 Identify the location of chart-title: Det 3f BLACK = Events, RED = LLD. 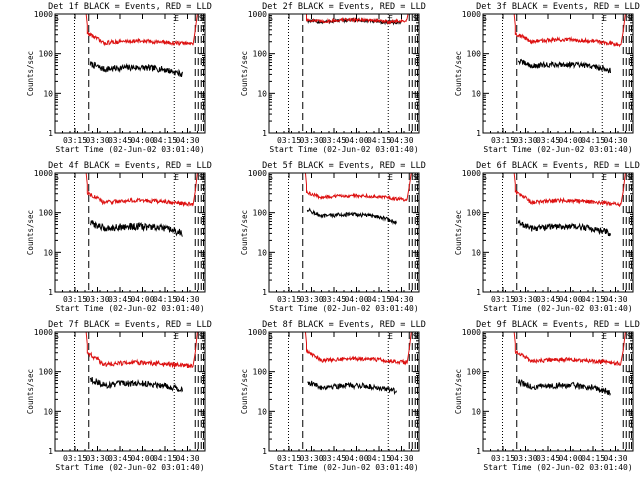
(558, 7).